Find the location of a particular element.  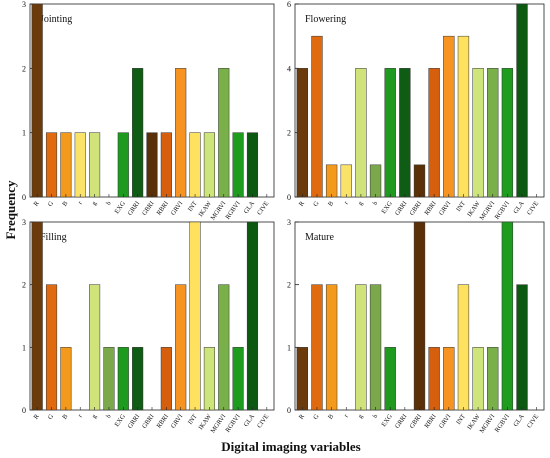

panel-title-mature: Mature is located at coordinates (319, 237).